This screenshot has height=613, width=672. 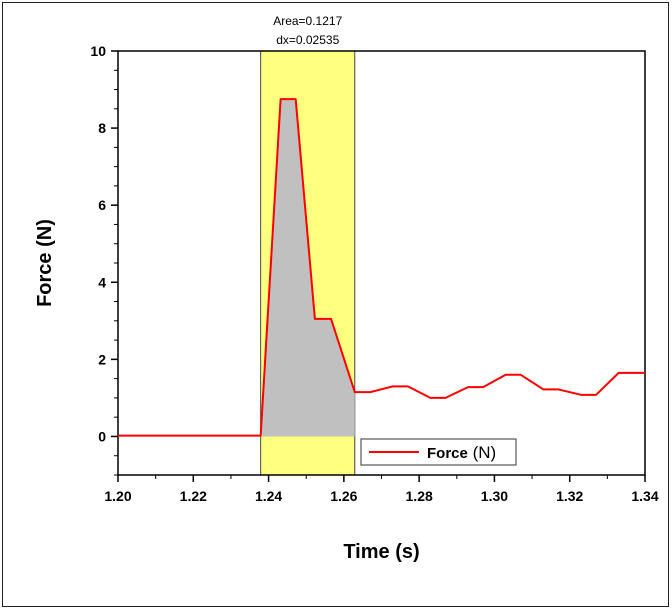 I want to click on y-tick-label: 6, so click(x=102, y=205).